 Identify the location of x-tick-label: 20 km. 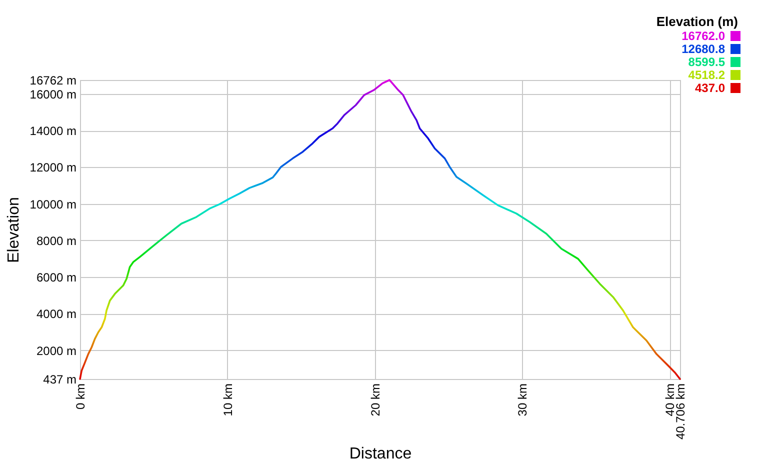
(375, 400).